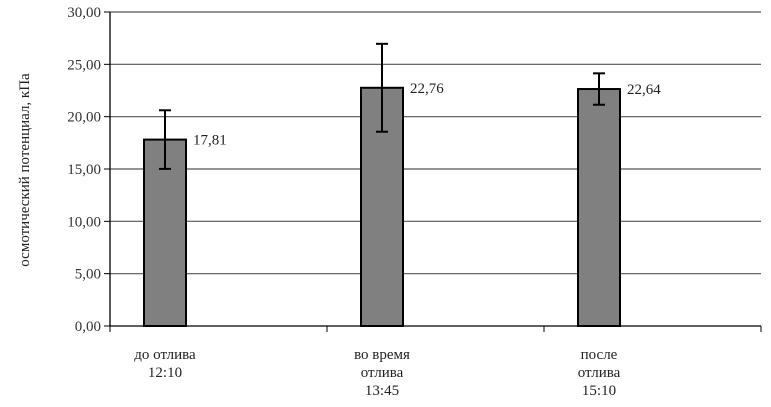 The image size is (771, 407). What do you see at coordinates (382, 355) in the screenshot?
I see `category-label: во время` at bounding box center [382, 355].